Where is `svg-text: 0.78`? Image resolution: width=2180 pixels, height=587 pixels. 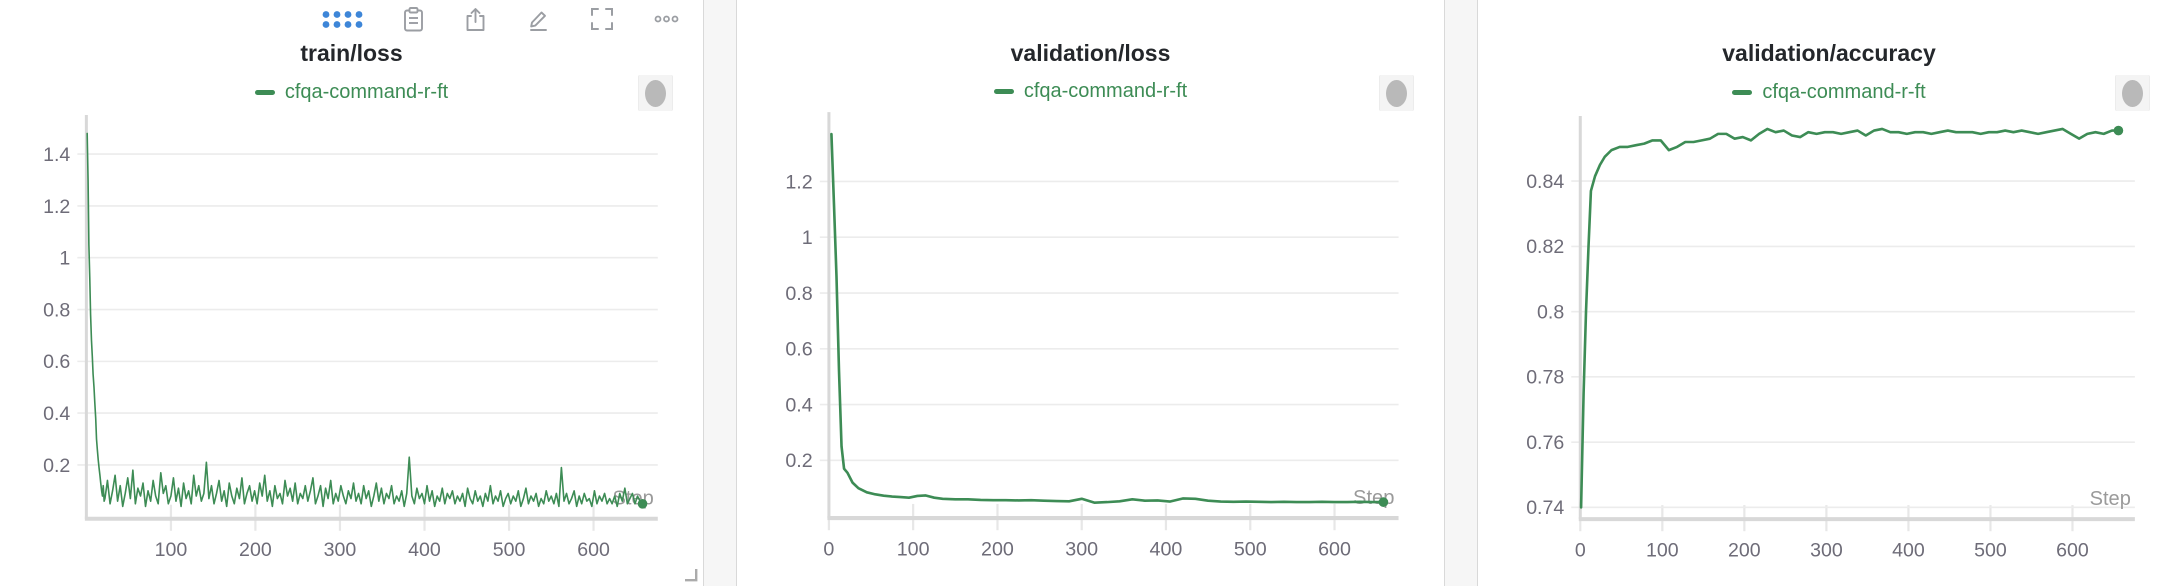 svg-text: 0.78 is located at coordinates (1545, 377).